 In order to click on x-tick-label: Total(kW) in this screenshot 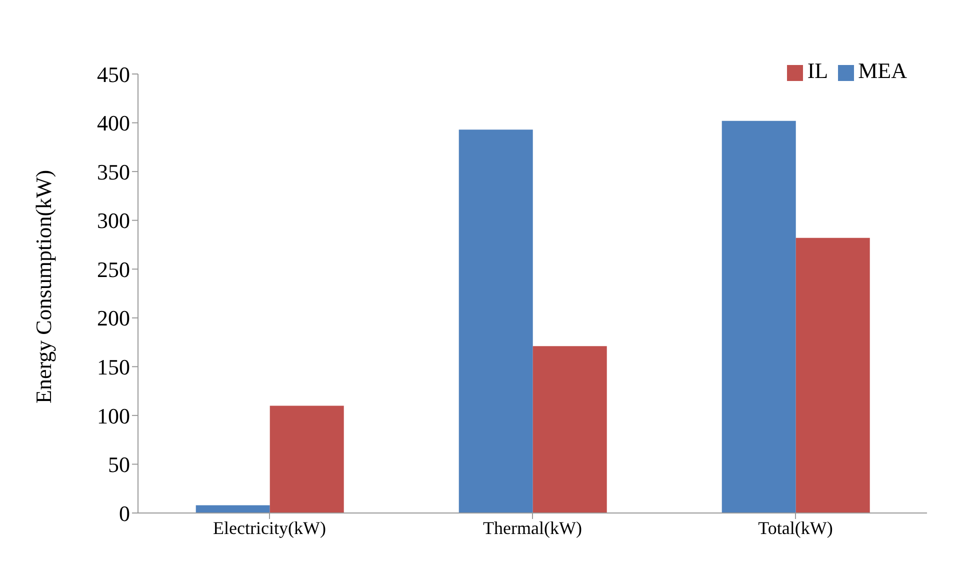, I will do `click(795, 528)`.